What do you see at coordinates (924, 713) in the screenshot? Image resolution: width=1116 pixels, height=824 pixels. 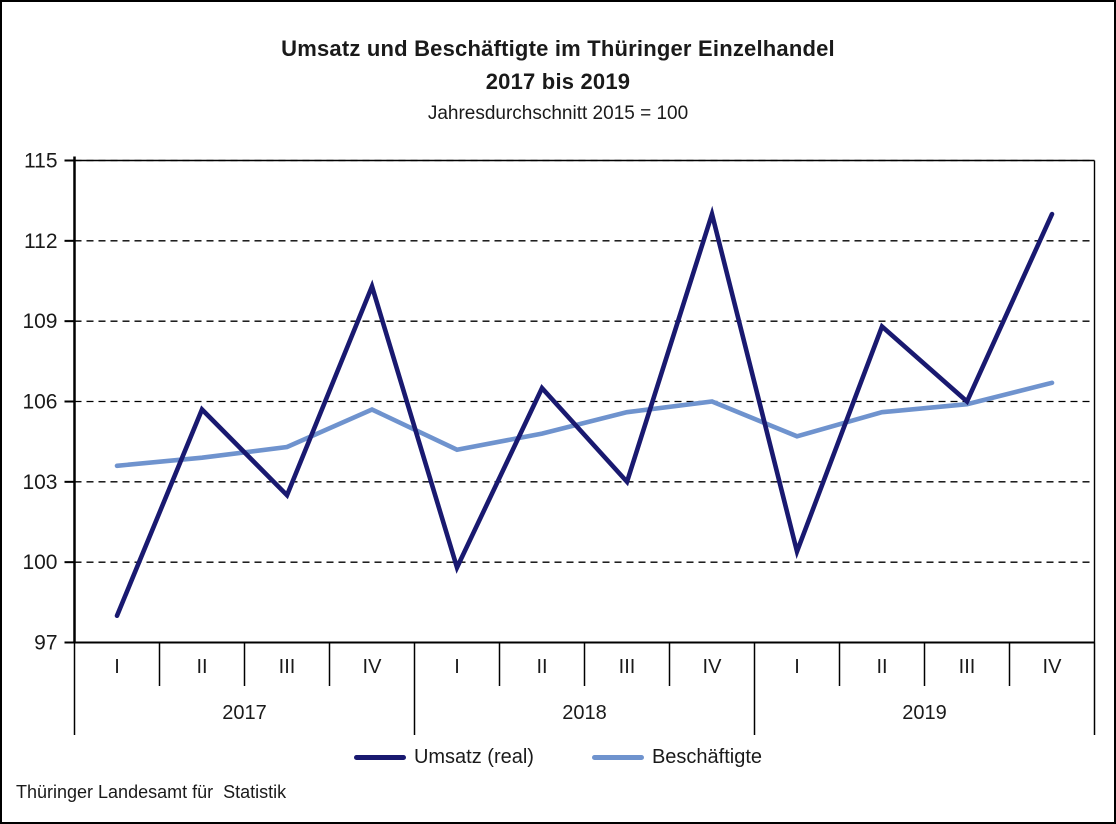 I see `x-year-label-2019: 2019` at bounding box center [924, 713].